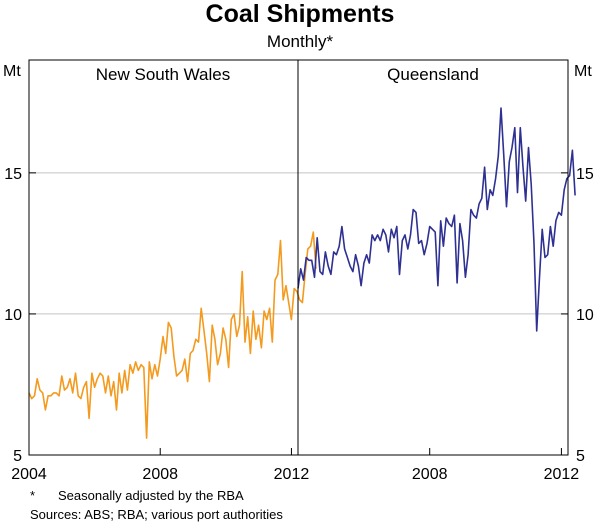 The height and width of the screenshot is (528, 600). Describe the element at coordinates (151, 495) in the screenshot. I see `footnote-text: Seasonally adjusted by the RBA` at that location.